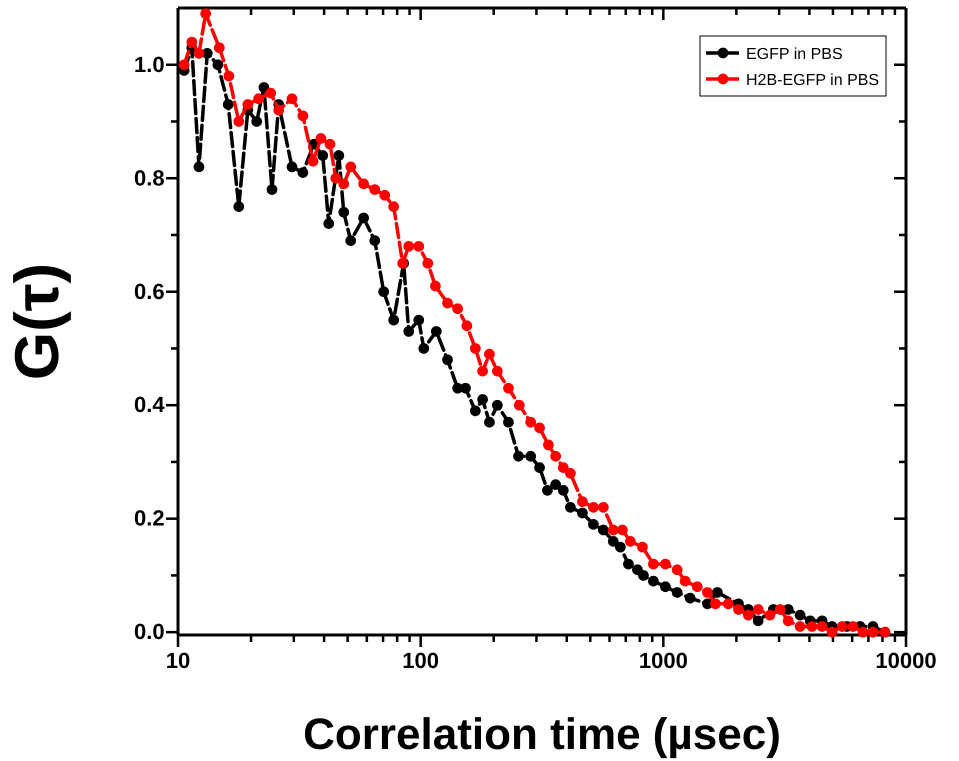  What do you see at coordinates (421, 661) in the screenshot?
I see `x-tick-label: 100` at bounding box center [421, 661].